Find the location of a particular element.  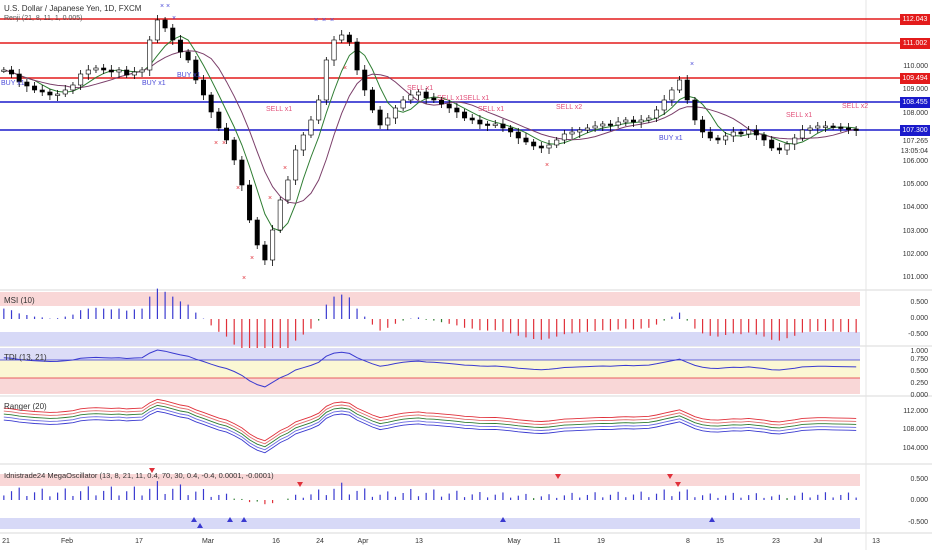

price-tag-resistance: 109.494 is located at coordinates (915, 78).